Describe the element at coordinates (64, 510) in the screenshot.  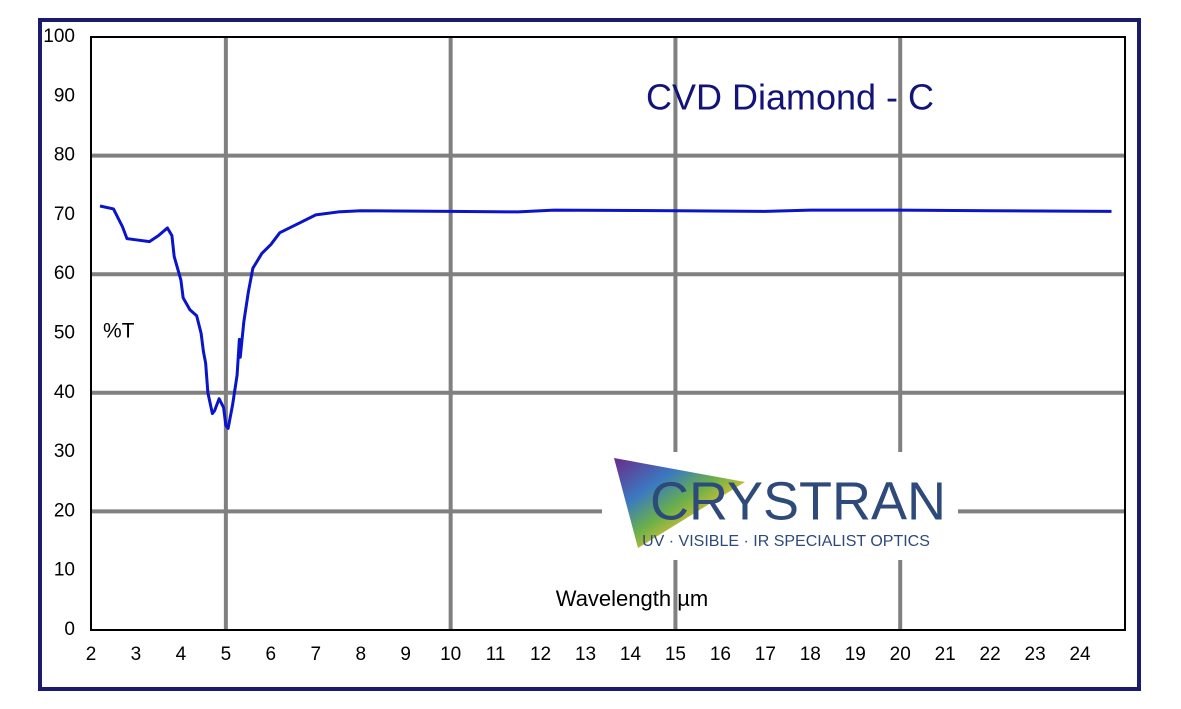
I see `y-tick-label: 20` at that location.